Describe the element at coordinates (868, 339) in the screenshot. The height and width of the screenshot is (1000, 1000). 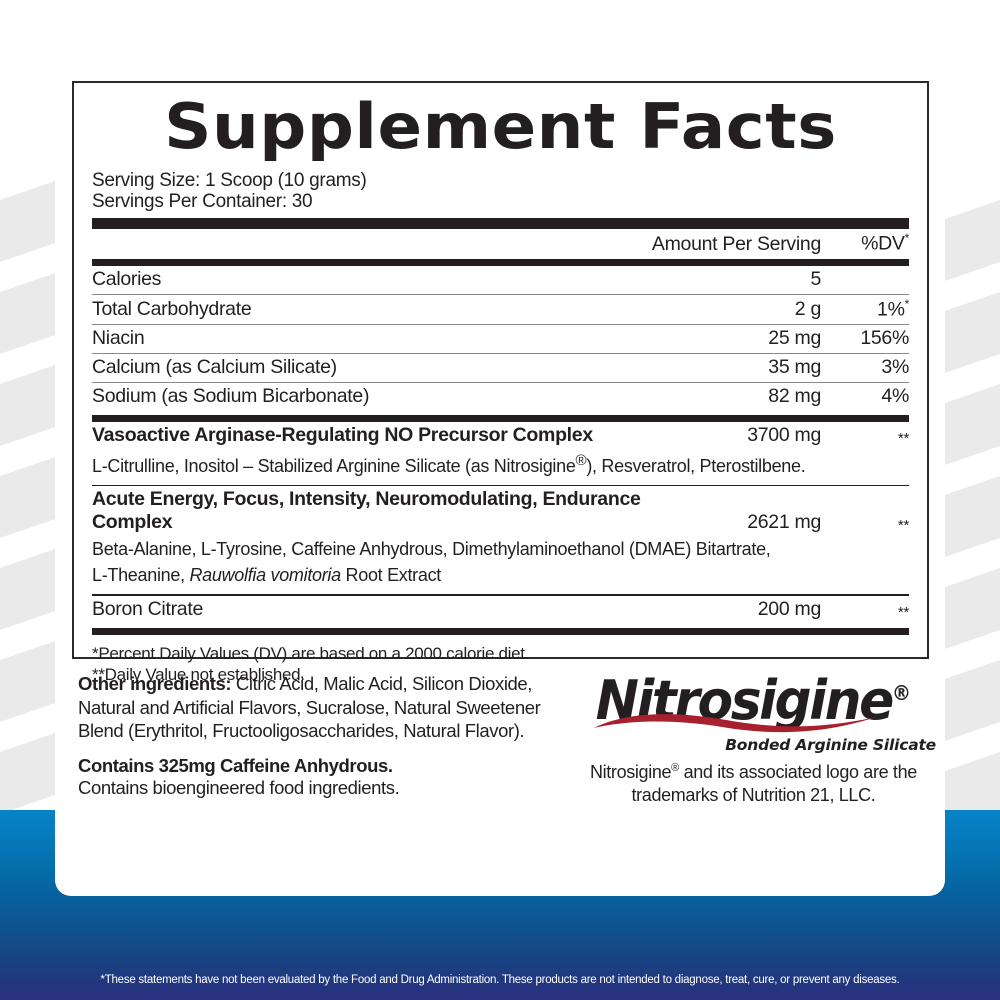
I see `row-dv: 156%` at that location.